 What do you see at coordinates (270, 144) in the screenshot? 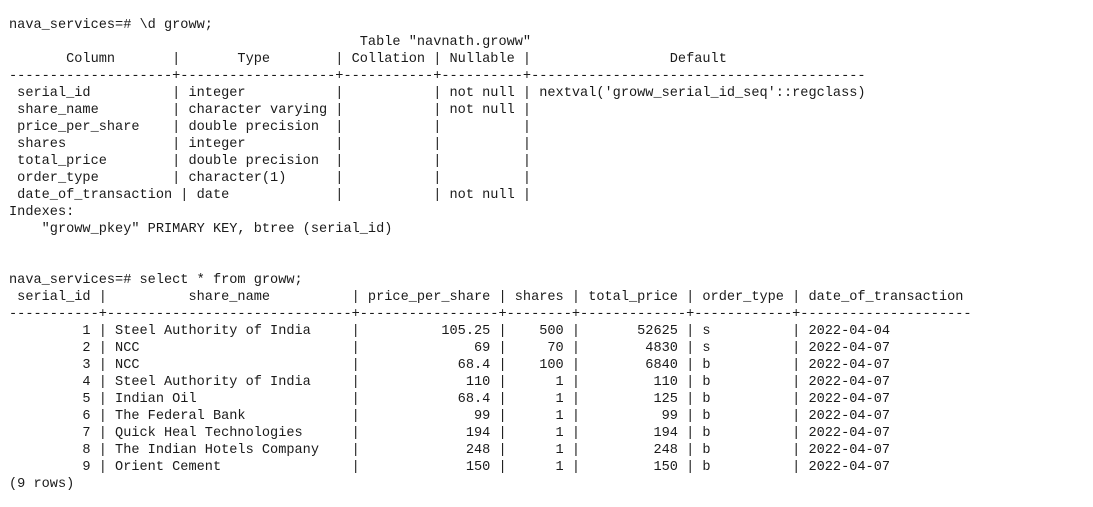
I see `describe-row: shares | integer | | |` at bounding box center [270, 144].